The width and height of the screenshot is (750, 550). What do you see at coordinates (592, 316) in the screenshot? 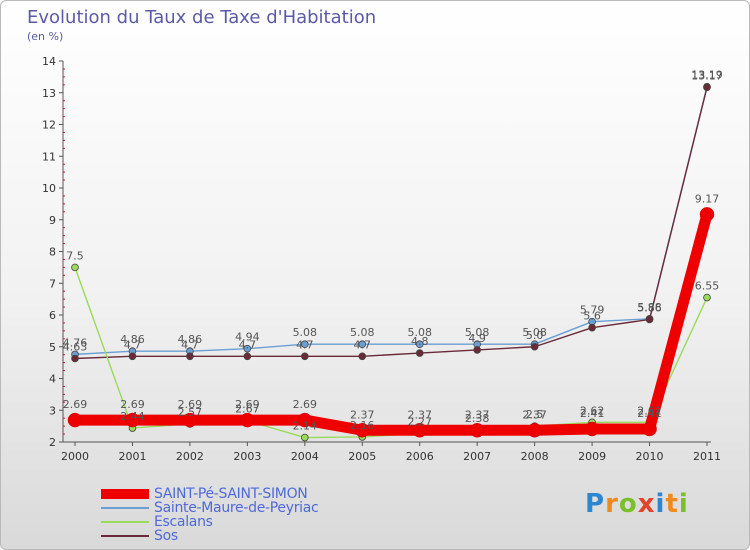
I see `data-label: 5.6` at bounding box center [592, 316].